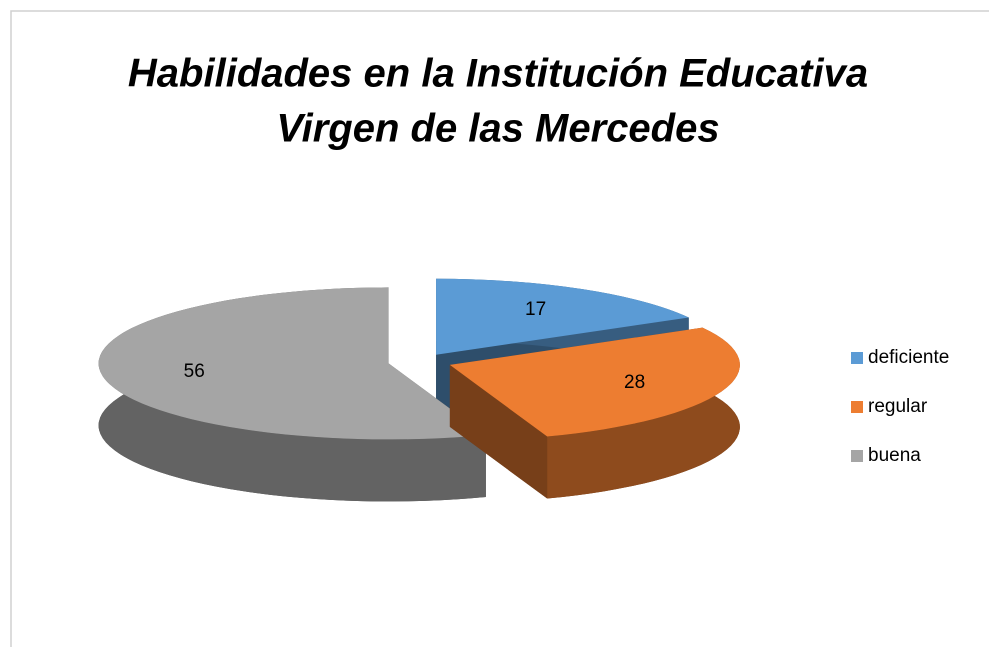 Image resolution: width=989 pixels, height=647 pixels. What do you see at coordinates (498, 431) in the screenshot?
I see `slice-cut-side` at bounding box center [498, 431].